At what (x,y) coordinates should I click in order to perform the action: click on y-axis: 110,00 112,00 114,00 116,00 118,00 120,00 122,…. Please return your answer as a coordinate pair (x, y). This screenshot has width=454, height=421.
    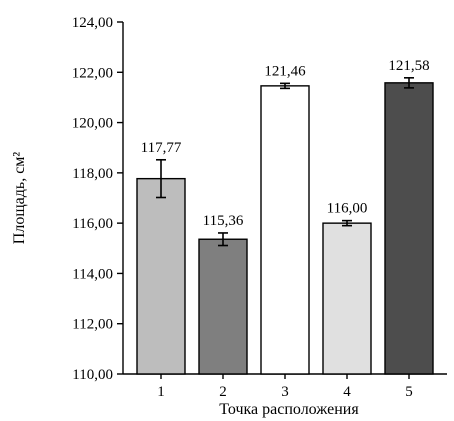
    Looking at the image, I should click on (98, 199).